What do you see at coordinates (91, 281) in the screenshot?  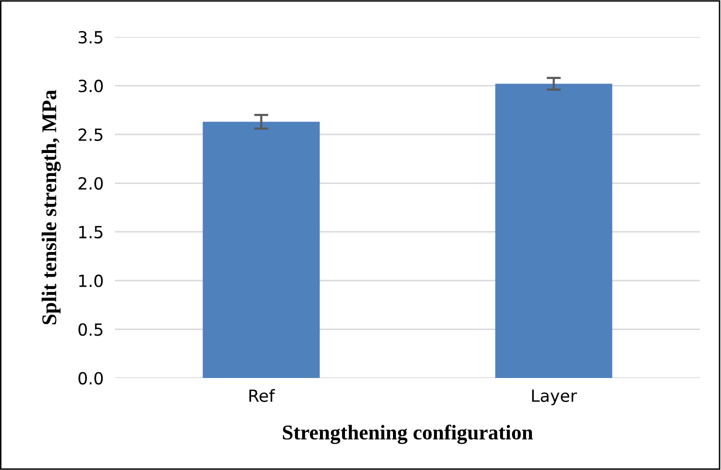 I see `y-tick-label: 1.0` at bounding box center [91, 281].